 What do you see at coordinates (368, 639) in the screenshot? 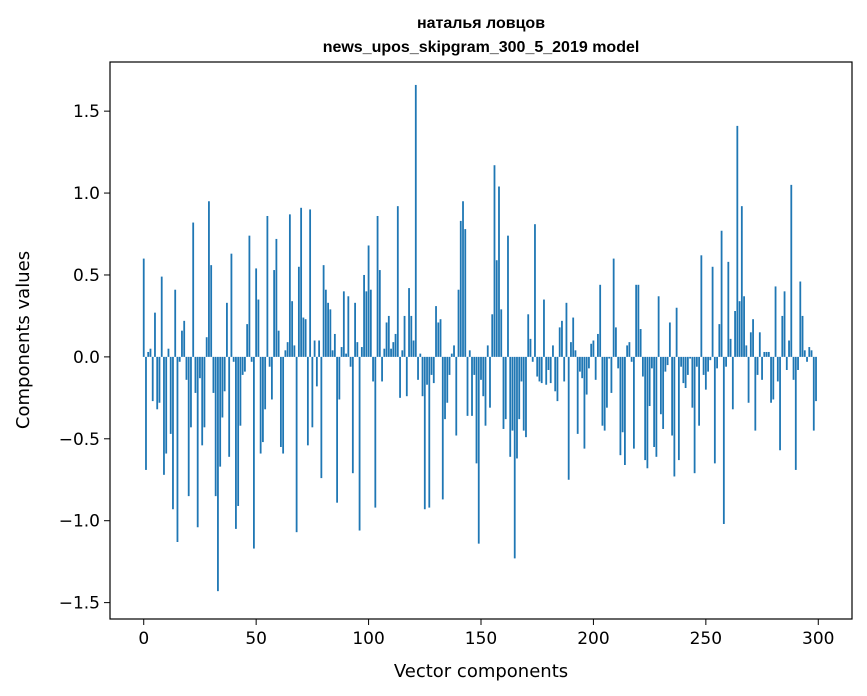
I see `x-tick-label: 100` at bounding box center [368, 639].